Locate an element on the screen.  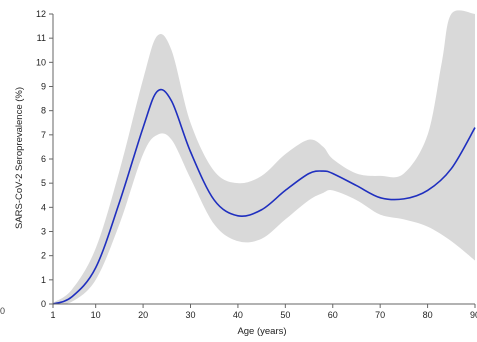
x-tick-label: 80 is located at coordinates (428, 315).